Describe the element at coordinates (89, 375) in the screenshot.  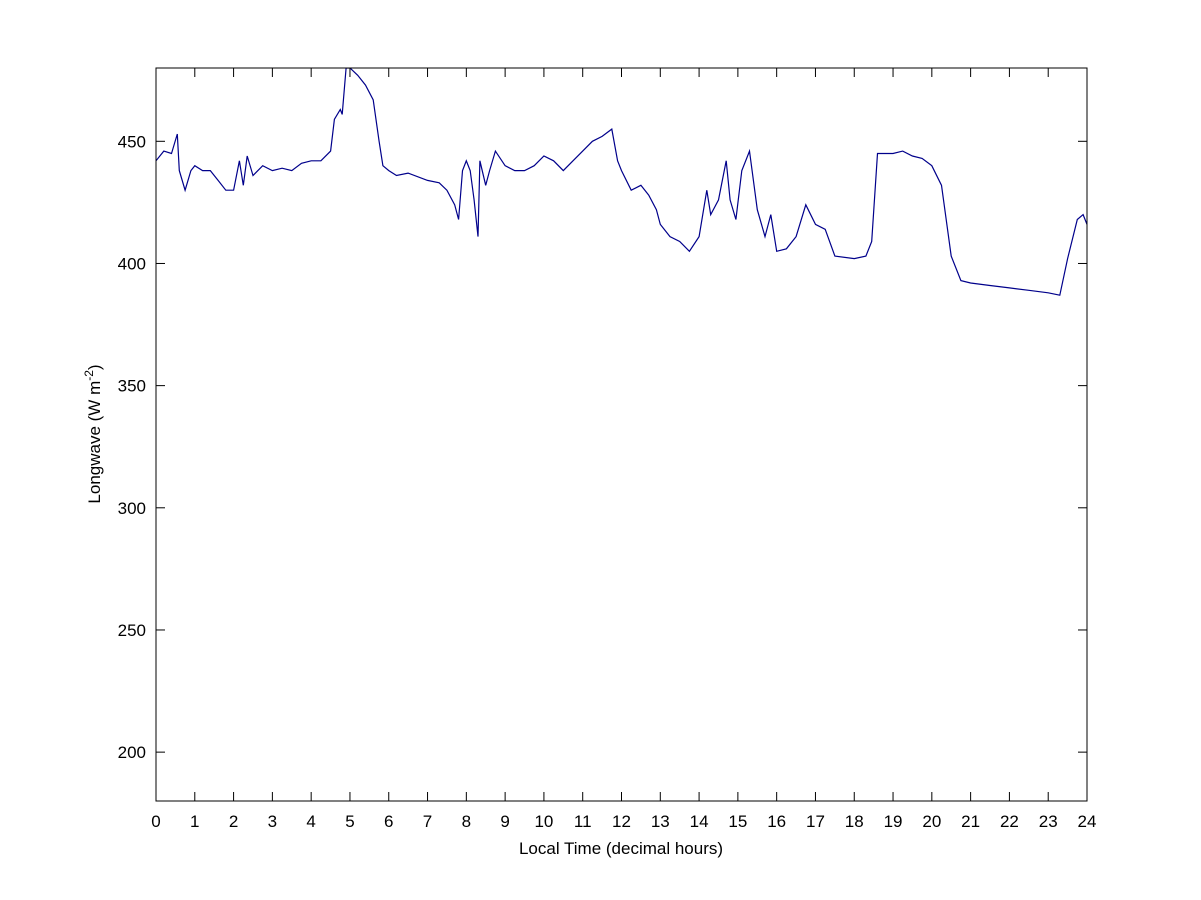
I see `y-axis-label-sup: -2` at that location.